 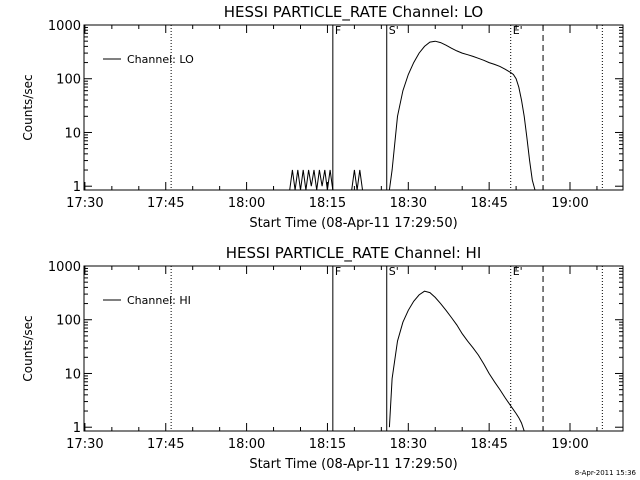 I want to click on footer-timestamp: 8-Apr-2011 15:36, so click(x=606, y=473).